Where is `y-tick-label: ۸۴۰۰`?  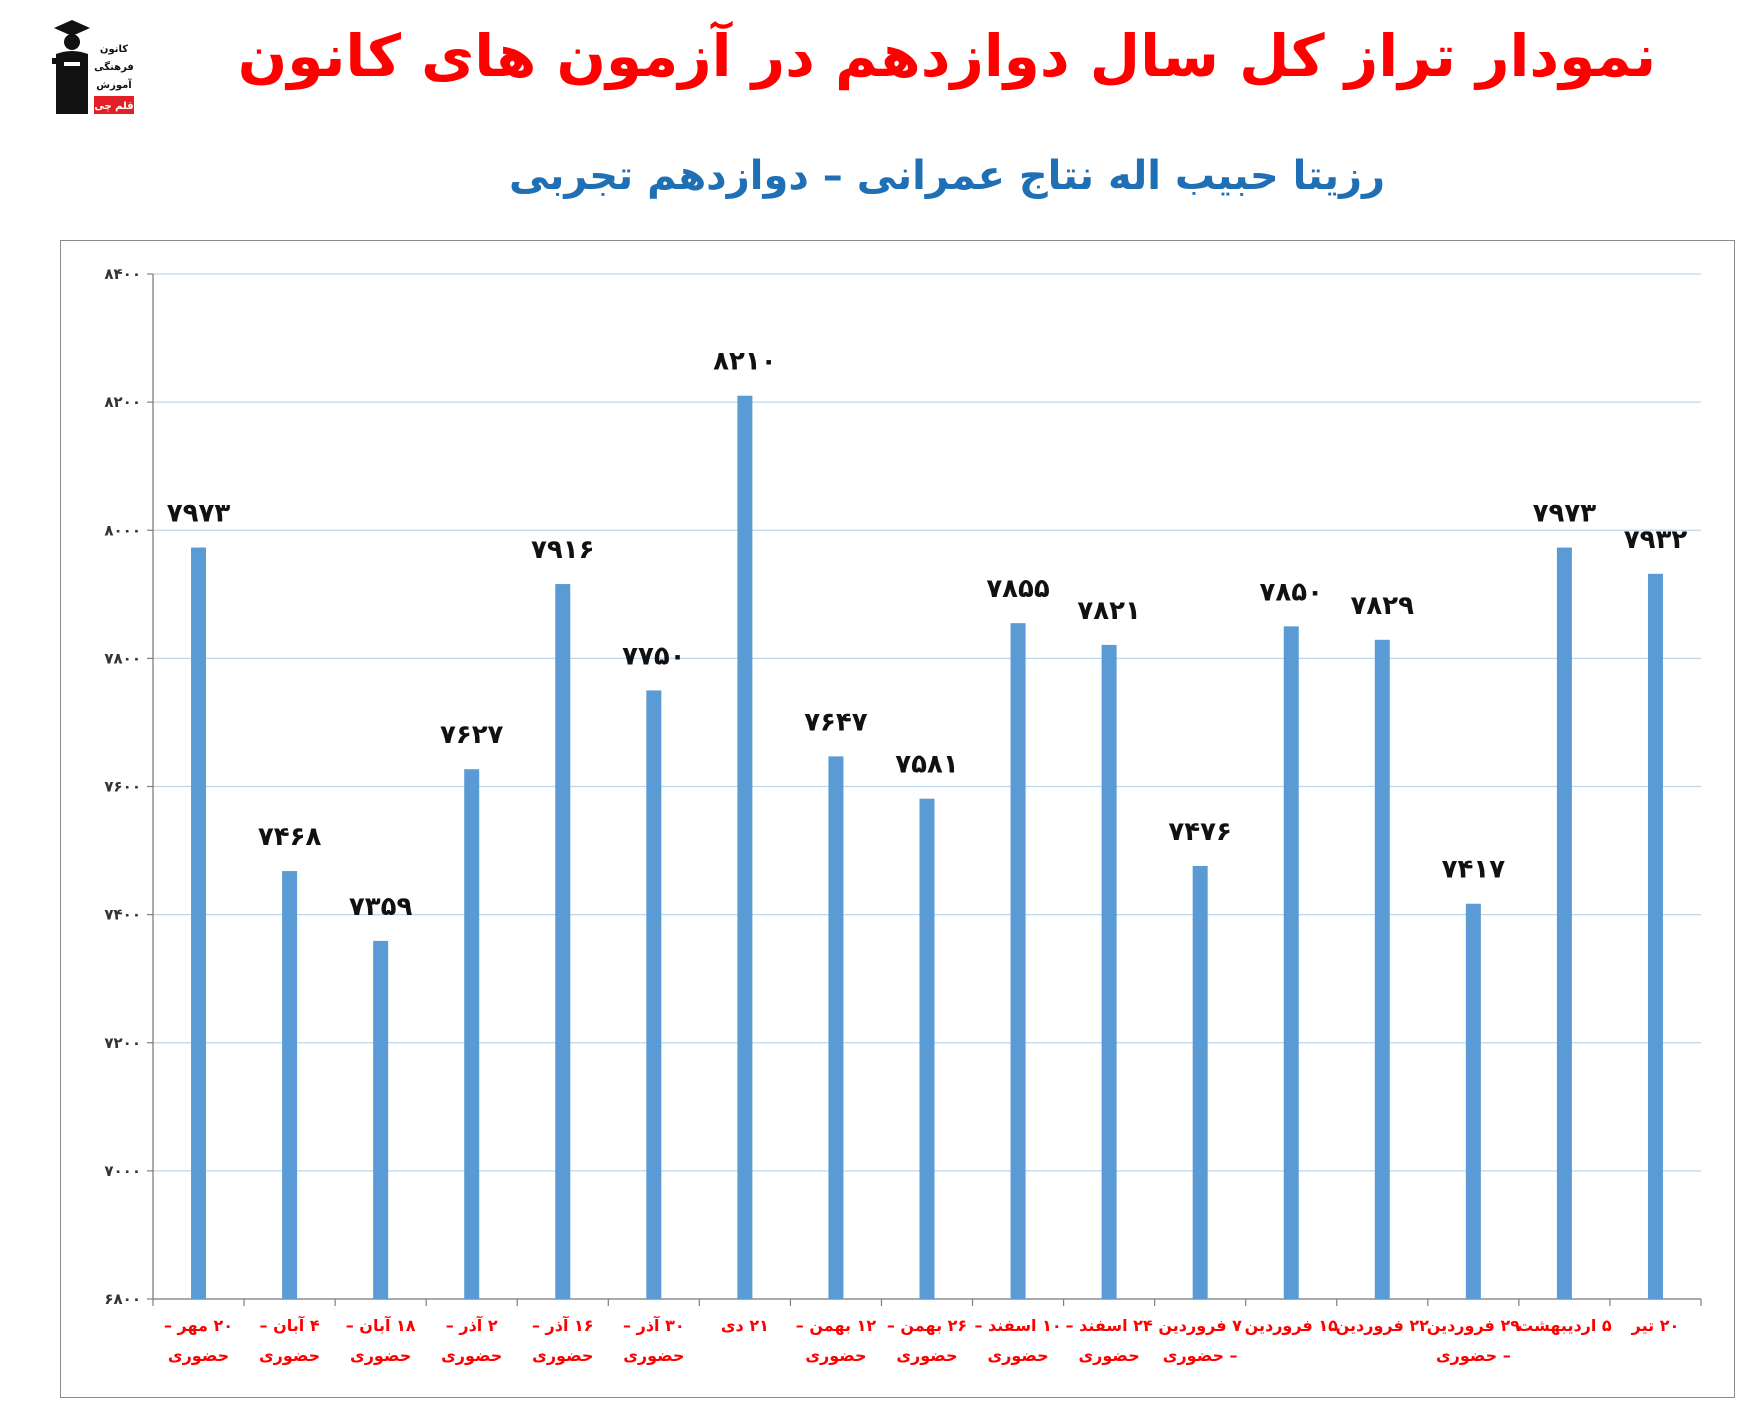 y-tick-label: ۸۴۰۰ is located at coordinates (122, 274).